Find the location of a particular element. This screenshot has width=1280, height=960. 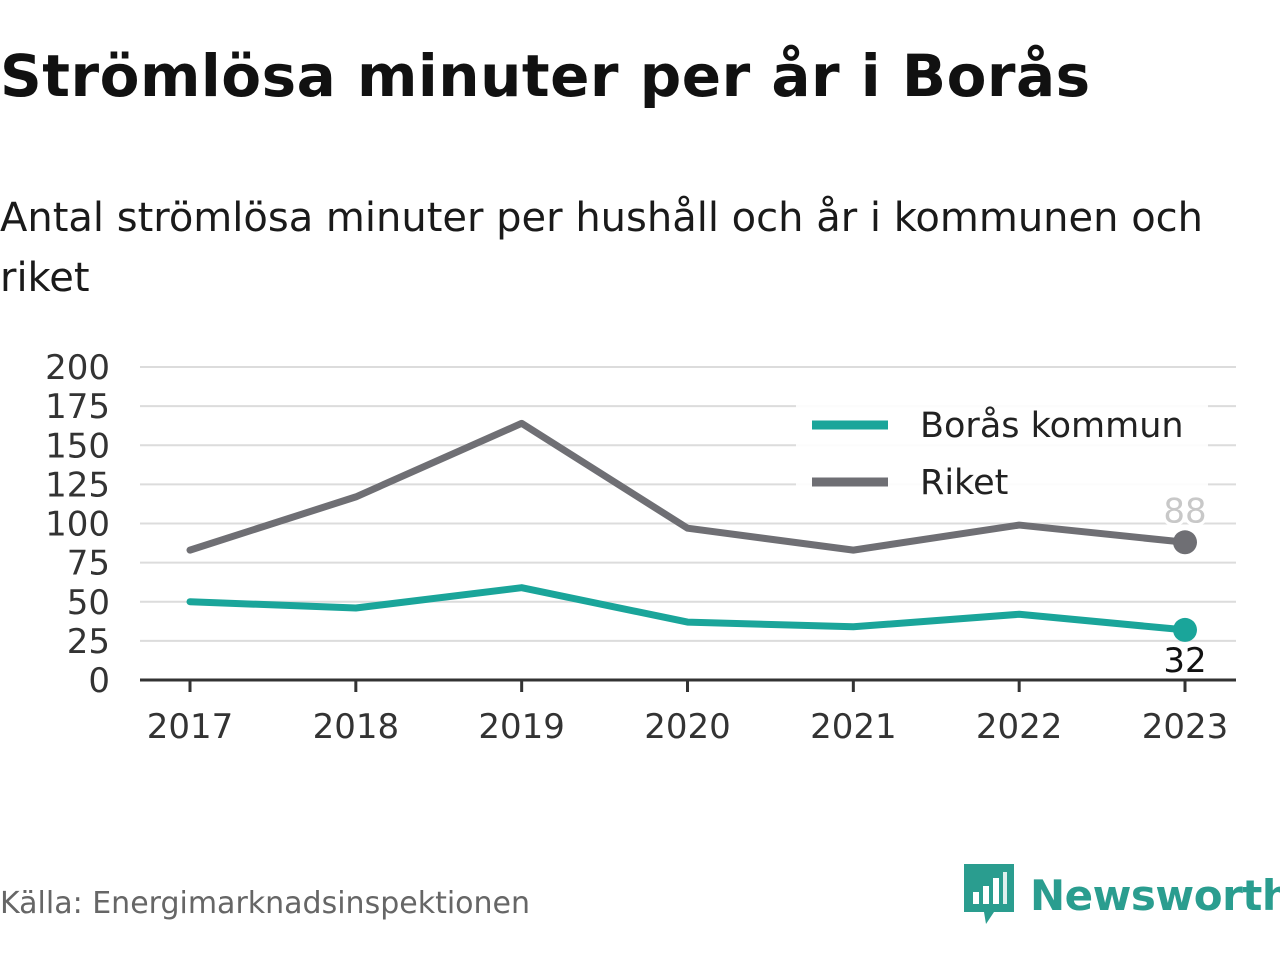

legend-label: Borås kommun is located at coordinates (1052, 425).